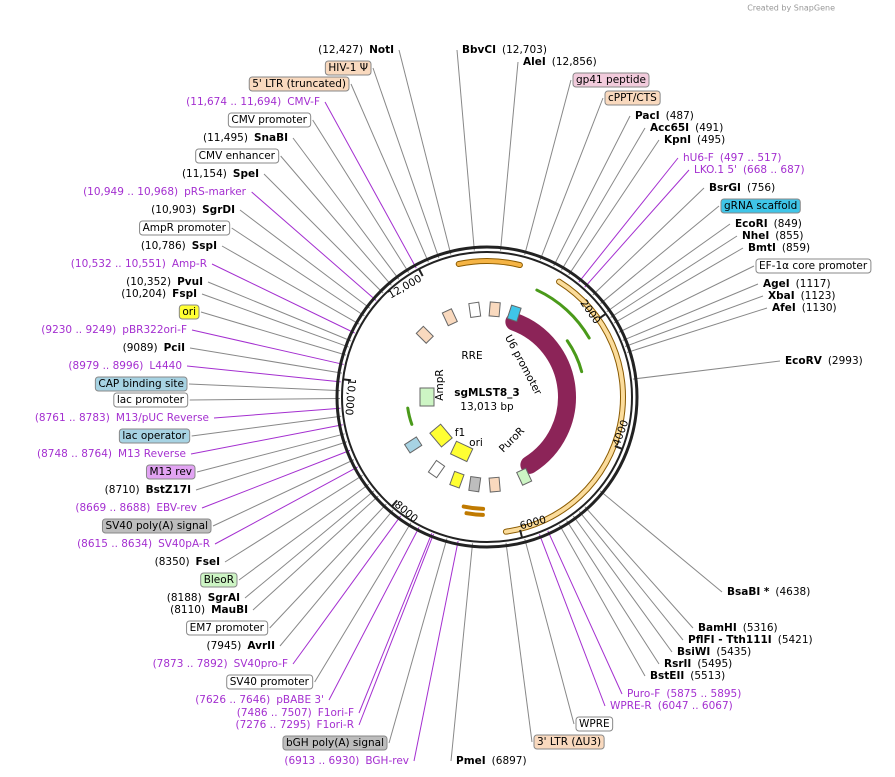 This screenshot has height=777, width=895. What do you see at coordinates (684, 694) in the screenshot?
I see `primer-label: Puro-F (5875 .. 5895)` at bounding box center [684, 694].